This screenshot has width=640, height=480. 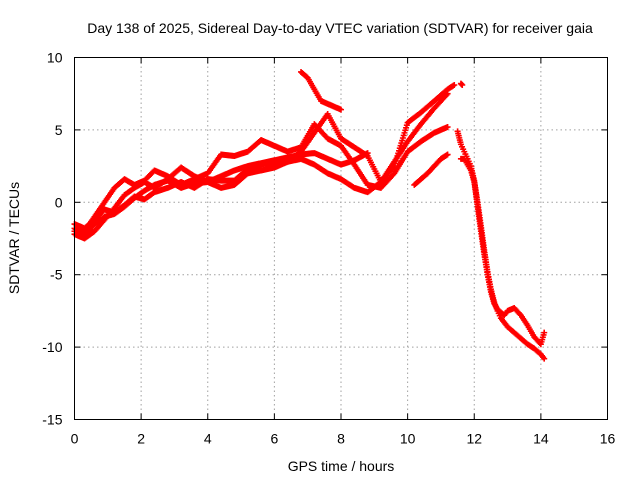 What do you see at coordinates (59, 202) in the screenshot?
I see `y-tick-label: 0` at bounding box center [59, 202].